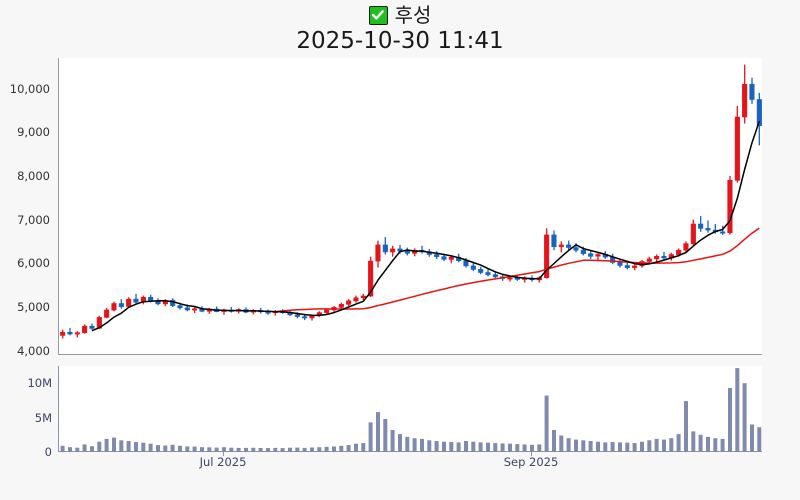  I want to click on x-axis-tick-label: Sep 2025, so click(531, 462).